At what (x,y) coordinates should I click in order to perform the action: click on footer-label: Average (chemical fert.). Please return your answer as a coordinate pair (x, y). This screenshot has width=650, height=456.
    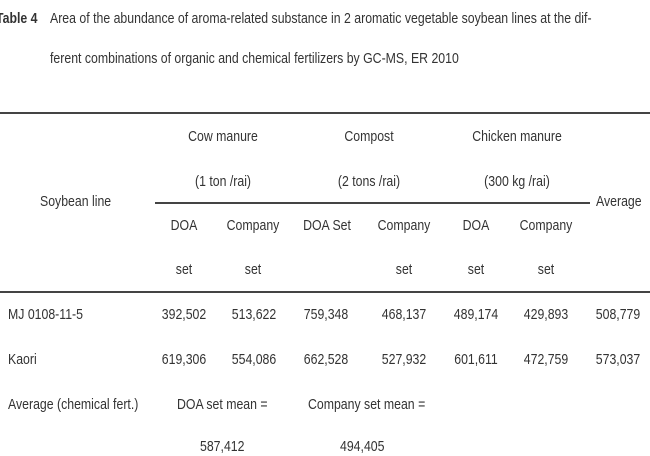
    Looking at the image, I should click on (73, 404).